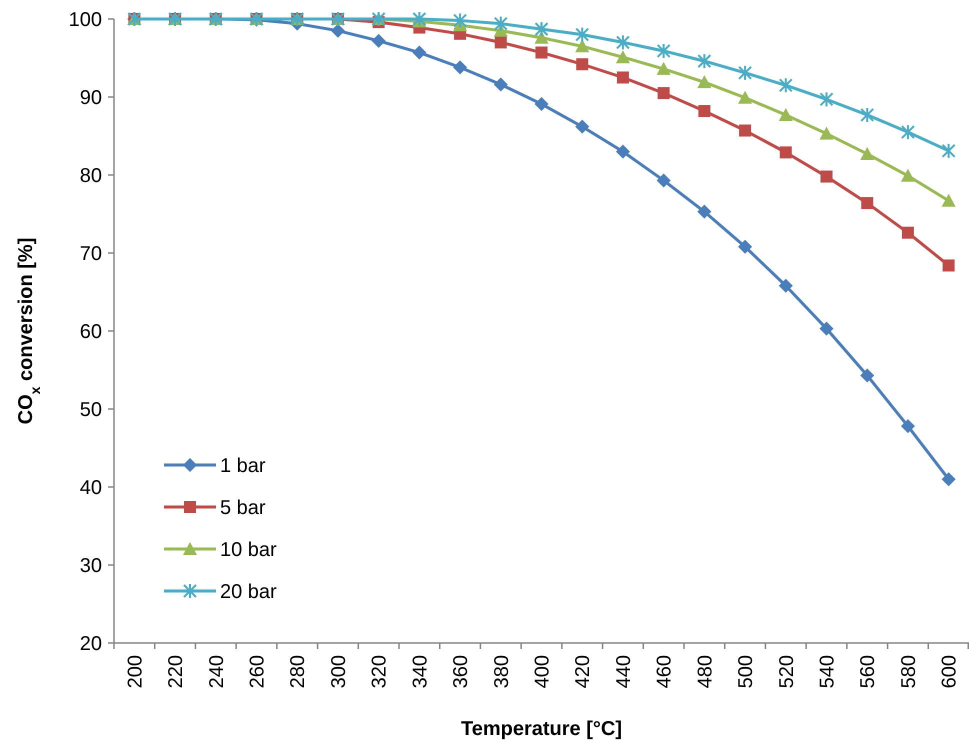 The image size is (969, 744). Describe the element at coordinates (257, 671) in the screenshot. I see `x-tick-label: 260` at that location.